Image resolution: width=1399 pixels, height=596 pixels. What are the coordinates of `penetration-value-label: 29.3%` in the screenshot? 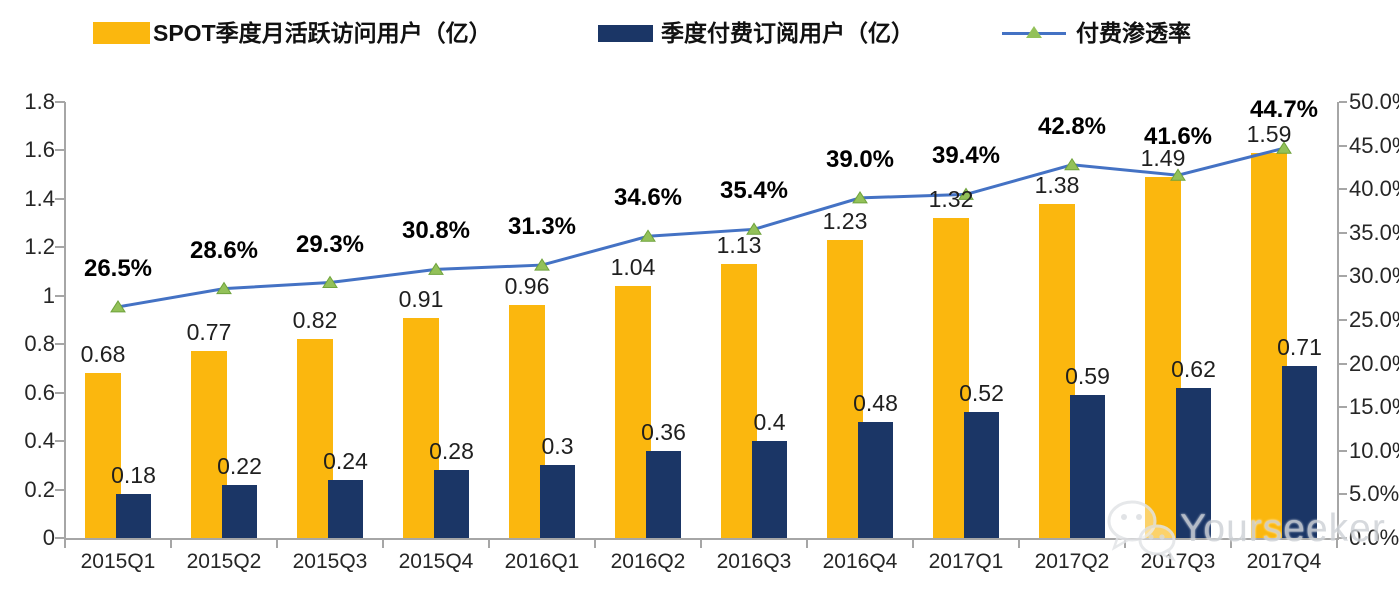 It's located at (330, 244).